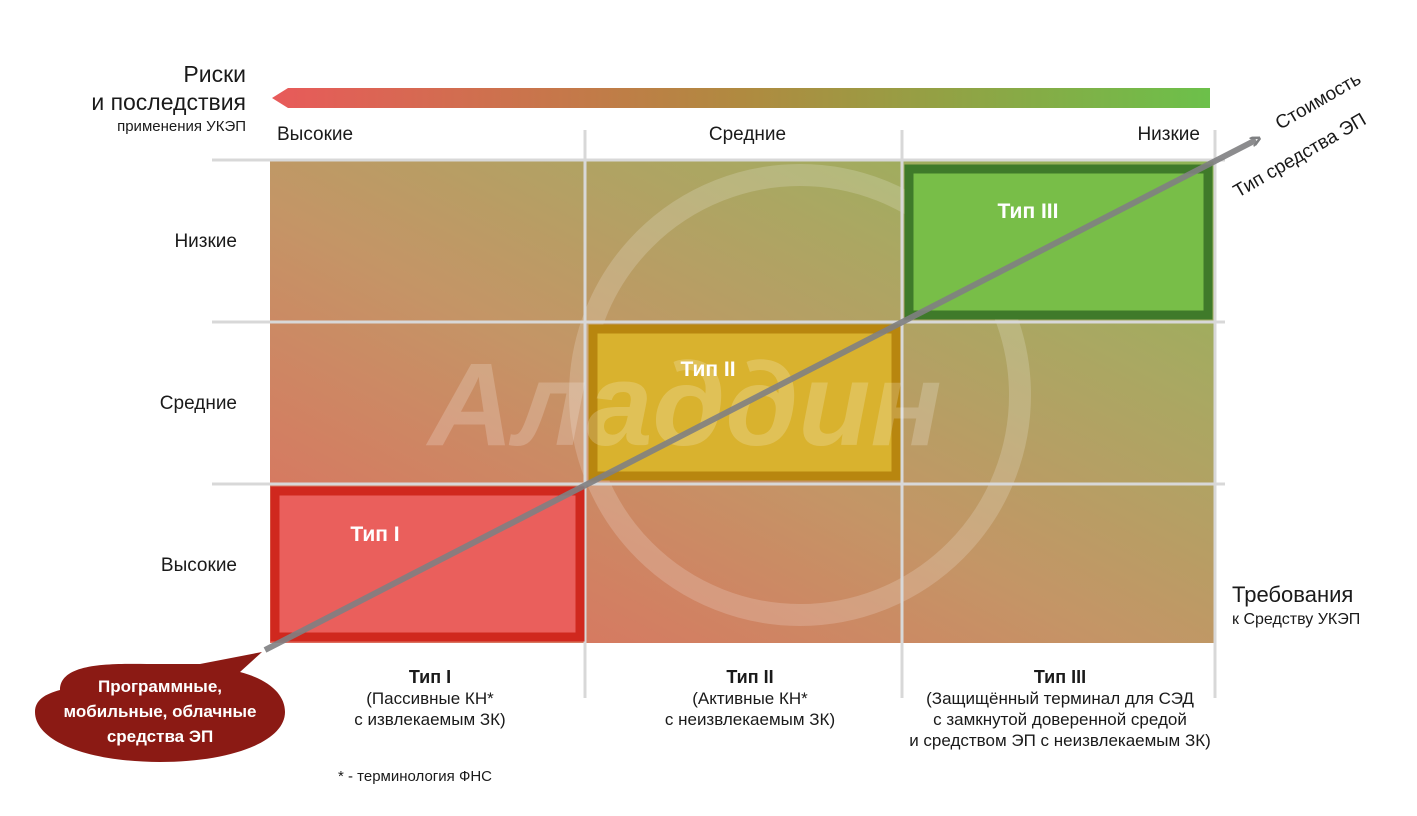 The width and height of the screenshot is (1417, 816). What do you see at coordinates (168, 102) in the screenshot?
I see `risk-axis-title-line-2: и последствия` at bounding box center [168, 102].